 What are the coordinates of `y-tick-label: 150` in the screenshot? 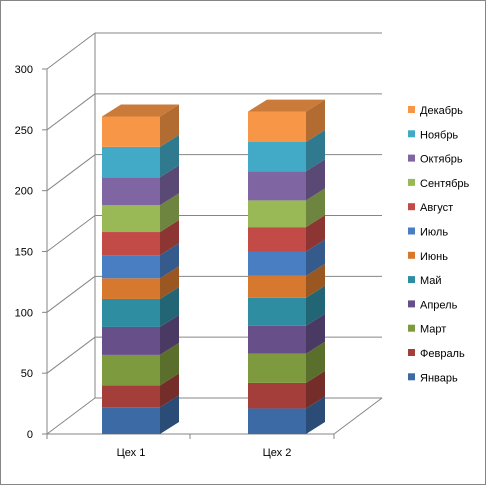 It's located at (24, 253).